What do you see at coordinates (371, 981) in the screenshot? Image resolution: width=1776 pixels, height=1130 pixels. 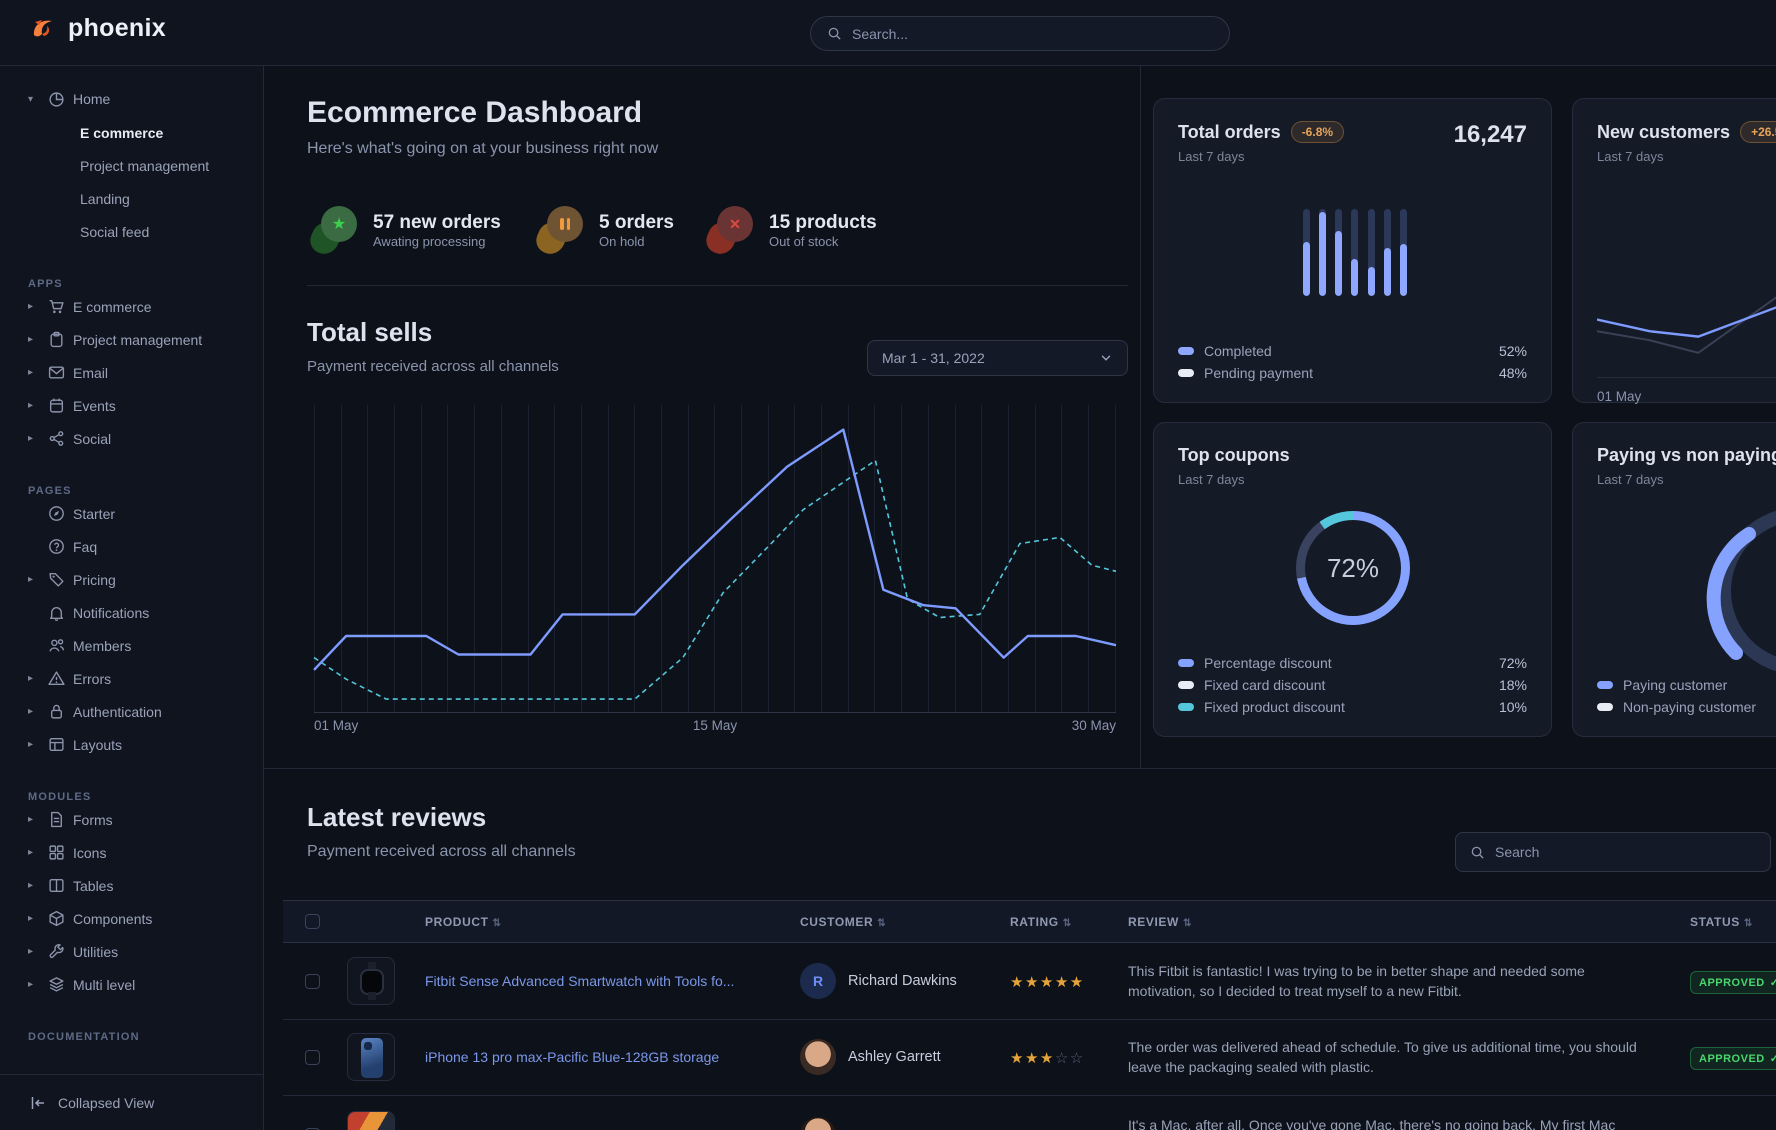 I see `product-thumbnail-fitbit` at bounding box center [371, 981].